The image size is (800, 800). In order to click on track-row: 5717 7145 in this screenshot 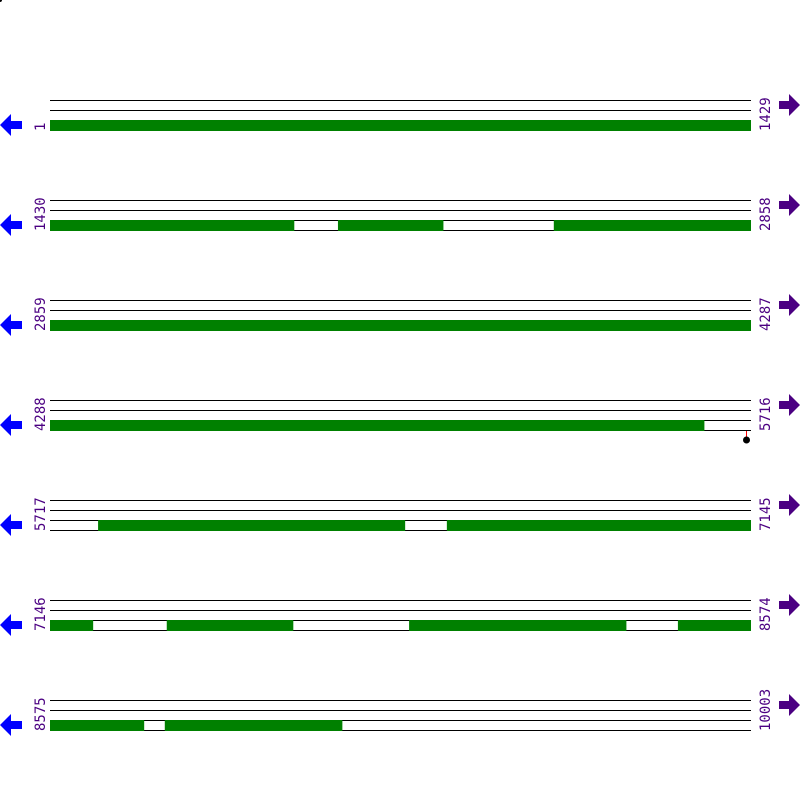, I will do `click(400, 515)`.